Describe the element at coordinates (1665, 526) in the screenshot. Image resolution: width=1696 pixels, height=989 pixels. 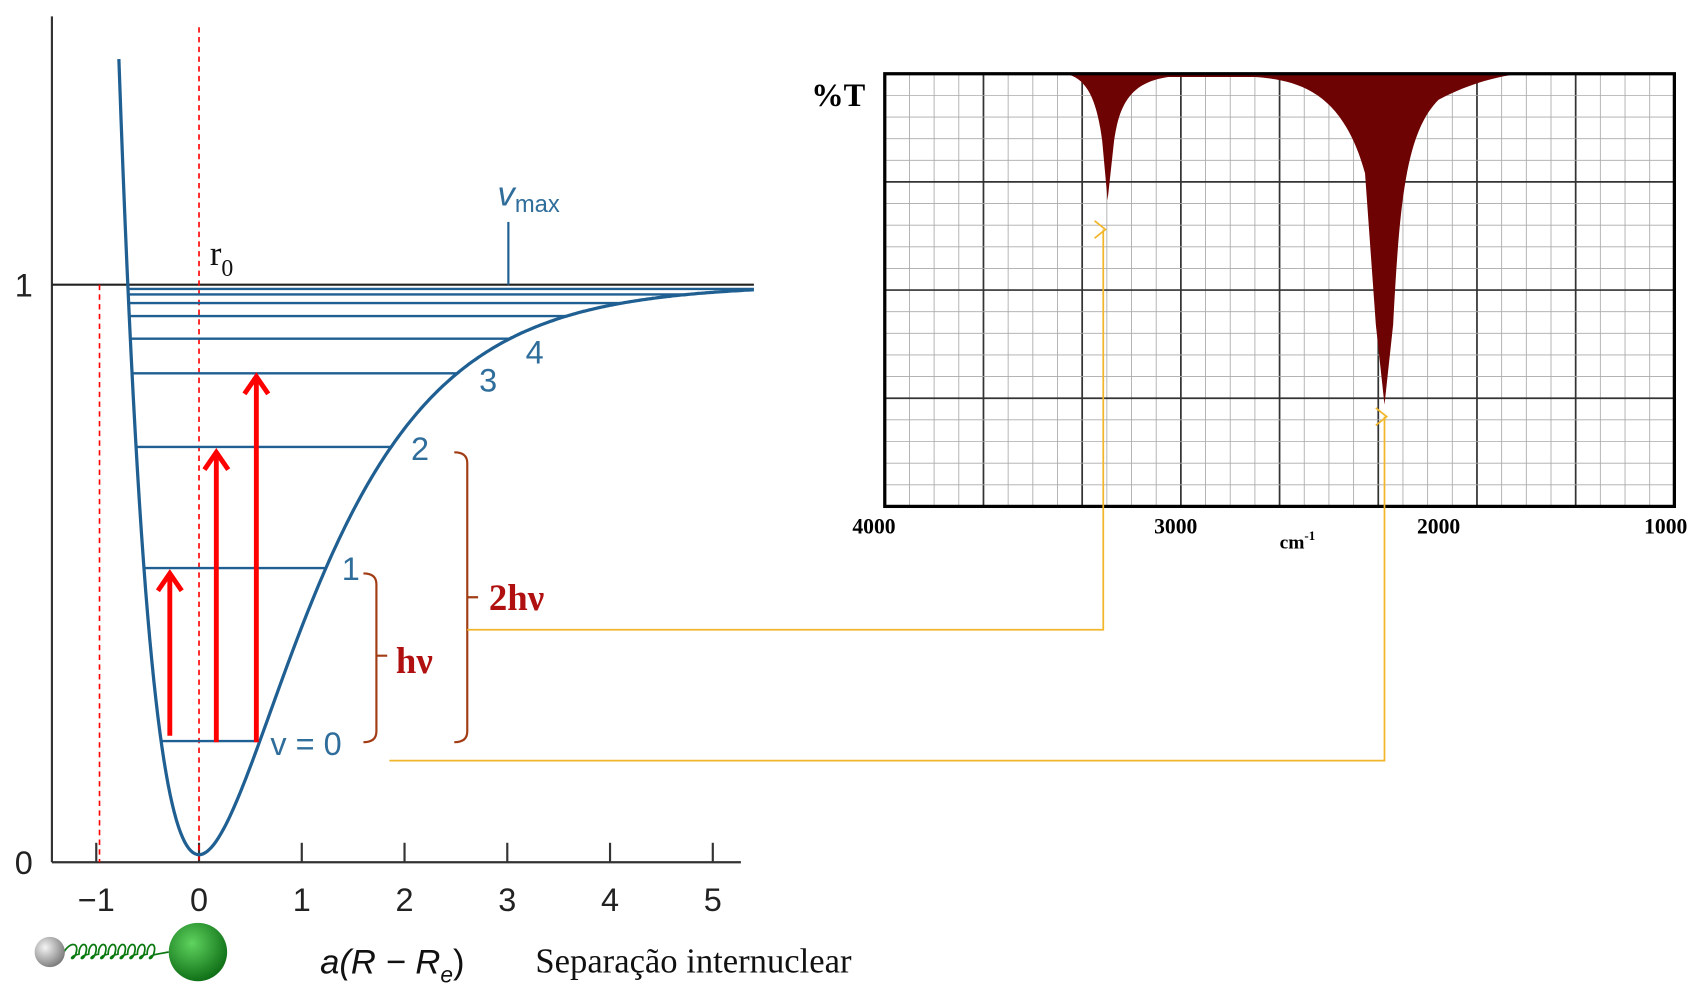
I see `spectrum-x-tick-label: 1000` at that location.